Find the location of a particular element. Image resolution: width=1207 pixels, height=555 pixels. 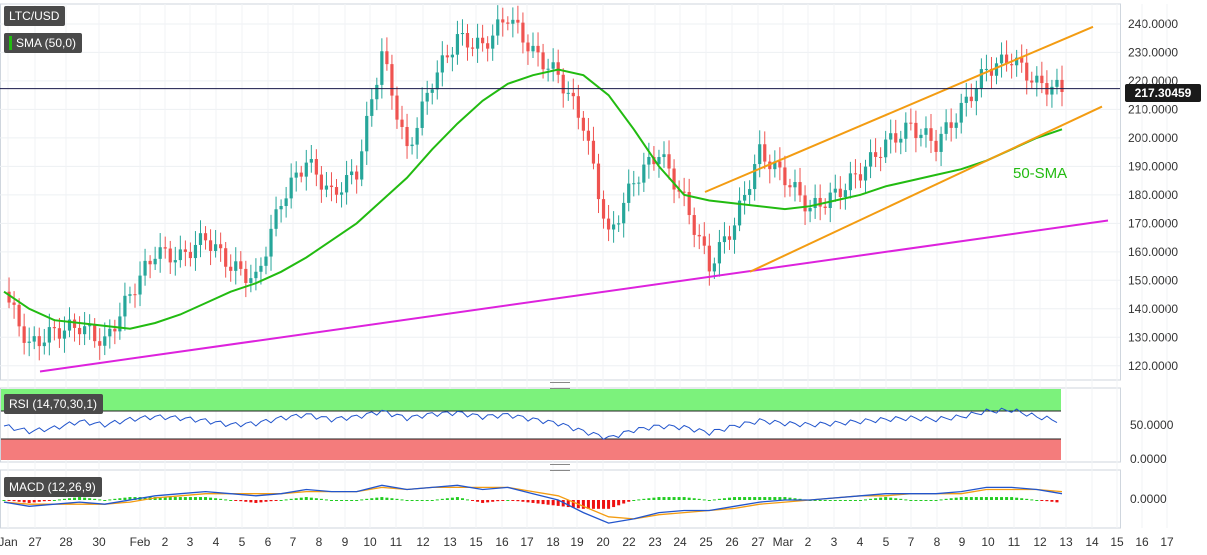

x-tick-label: Mar is located at coordinates (783, 542).